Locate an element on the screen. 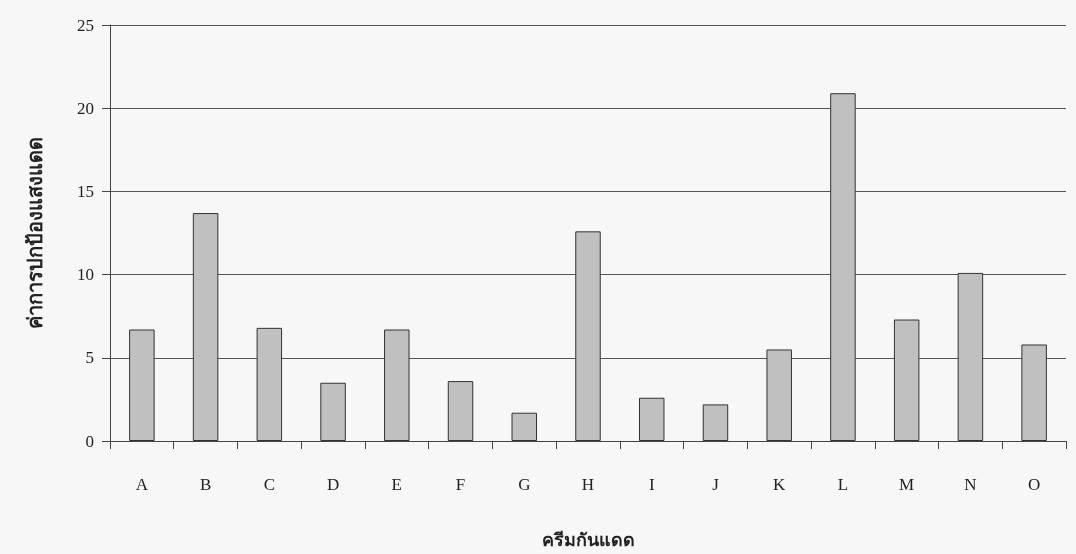 The width and height of the screenshot is (1076, 554). x-tick-label: C is located at coordinates (269, 484).